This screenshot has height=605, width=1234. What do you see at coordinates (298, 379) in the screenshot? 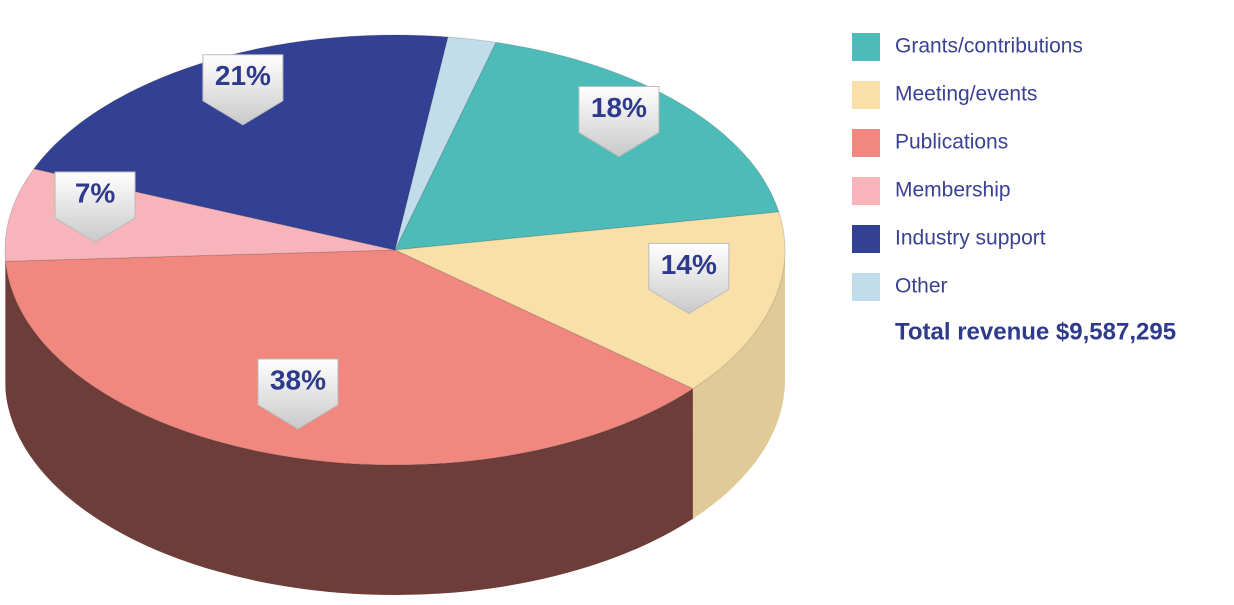
I see `data-label: 38%` at bounding box center [298, 379].